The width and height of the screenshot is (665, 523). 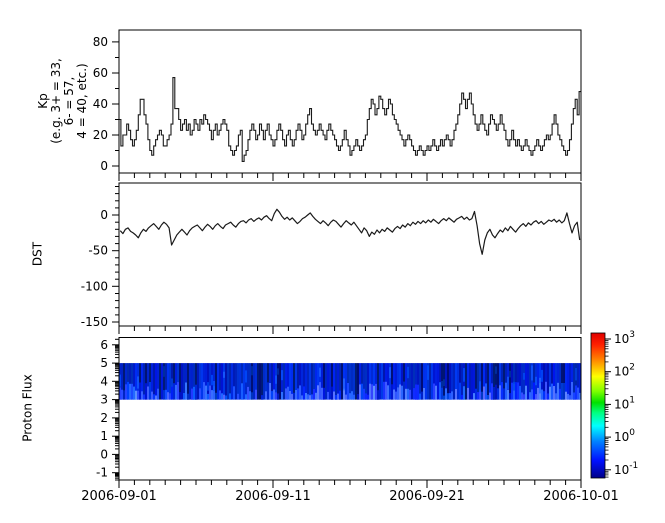 What do you see at coordinates (104, 381) in the screenshot?
I see `proton-ytick-label: 4` at bounding box center [104, 381].